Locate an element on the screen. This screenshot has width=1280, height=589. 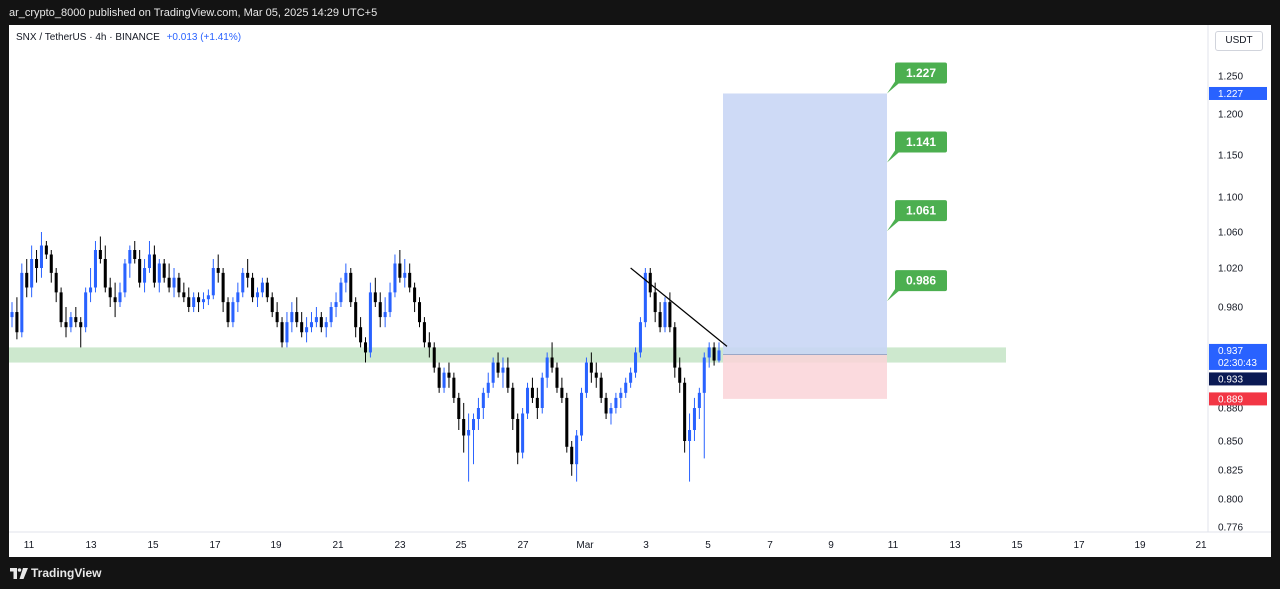
x-tick-label: 15 is located at coordinates (1017, 545).